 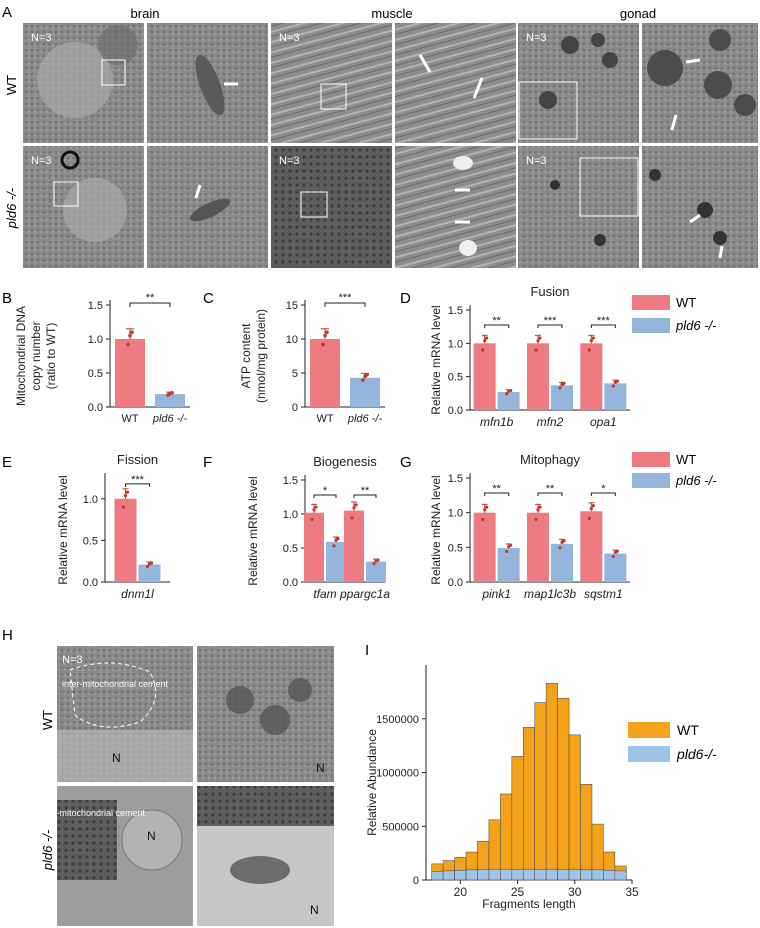 What do you see at coordinates (36, 355) in the screenshot?
I see `y-axis-label: copy number` at bounding box center [36, 355].